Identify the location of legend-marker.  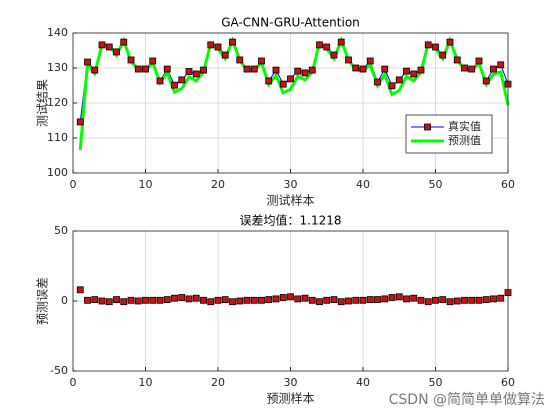
(427, 127).